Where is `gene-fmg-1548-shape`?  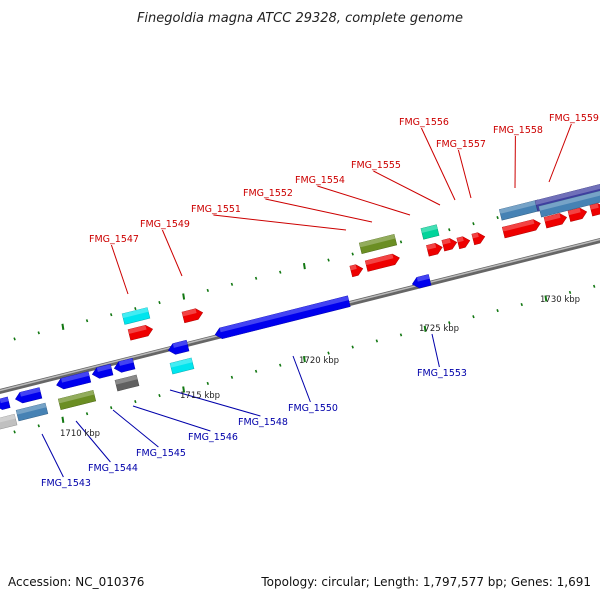
gene-fmg-1548-shape is located at coordinates (282, 317).